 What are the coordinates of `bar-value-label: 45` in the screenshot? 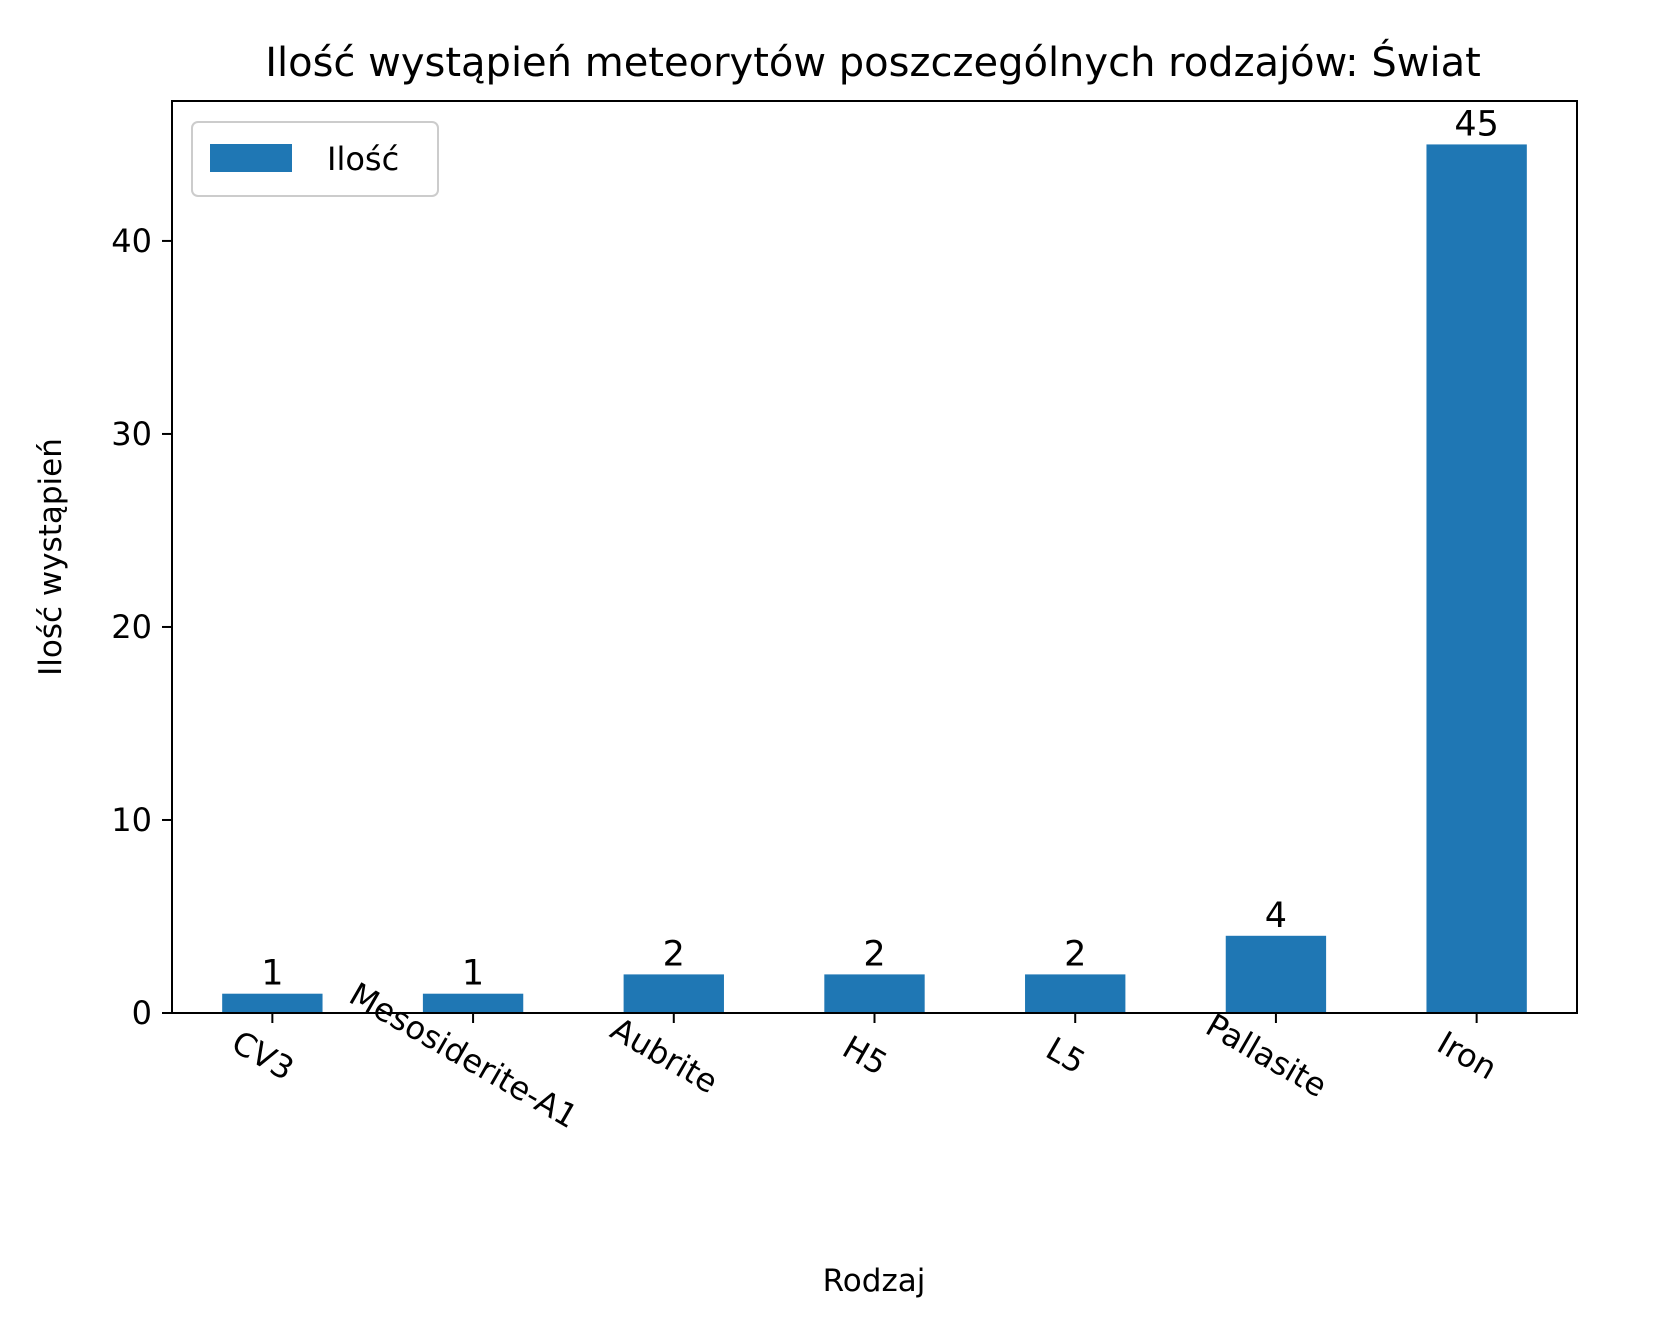 It's located at (1476, 124).